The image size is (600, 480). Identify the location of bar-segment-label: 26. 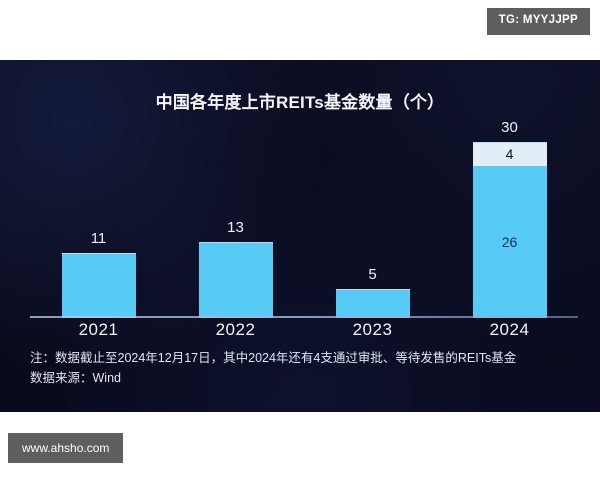
(509, 242).